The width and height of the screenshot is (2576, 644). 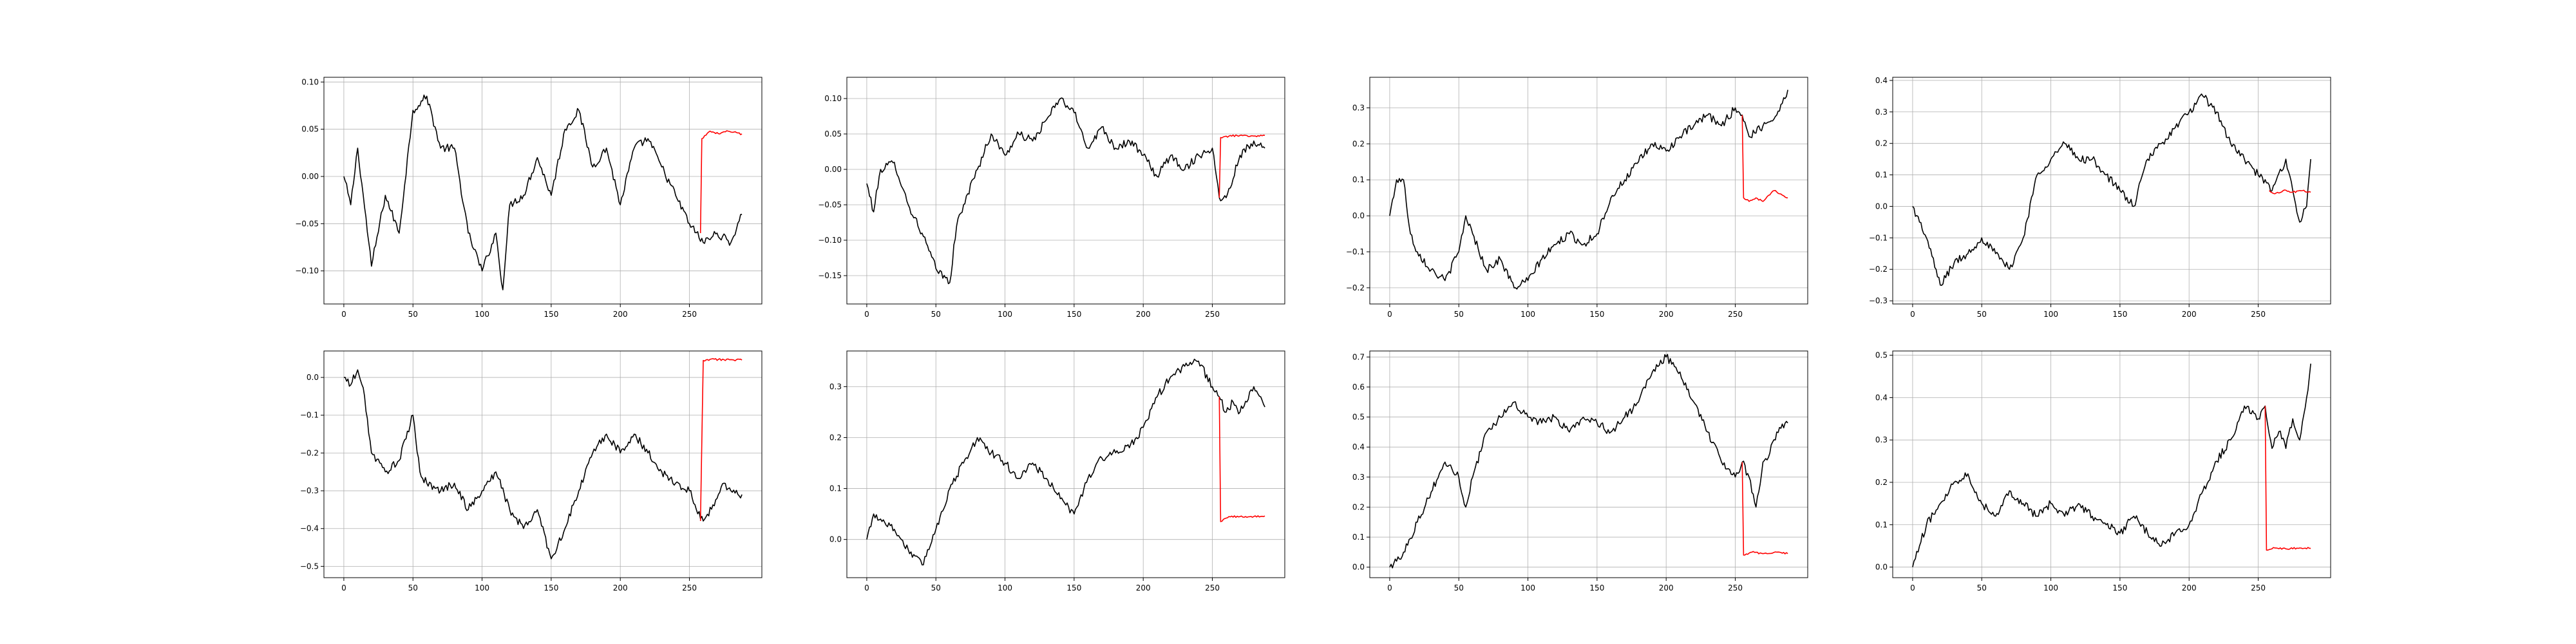 What do you see at coordinates (830, 275) in the screenshot?
I see `y-tick-label: −0.15` at bounding box center [830, 275].